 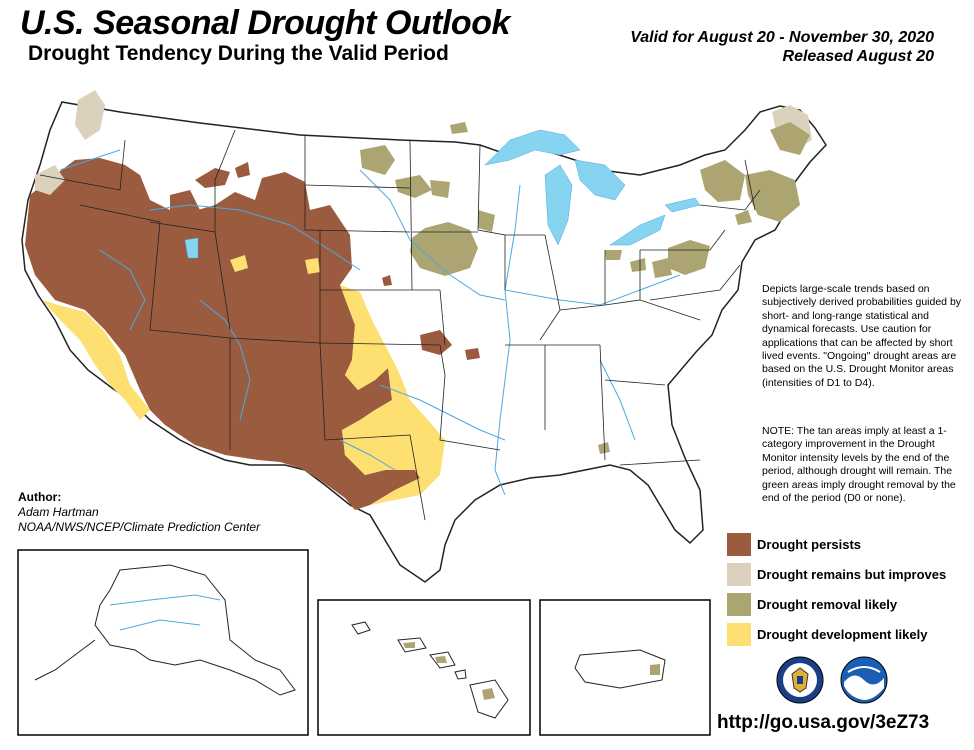 I want to click on drought-development-areas, so click(x=243, y=380).